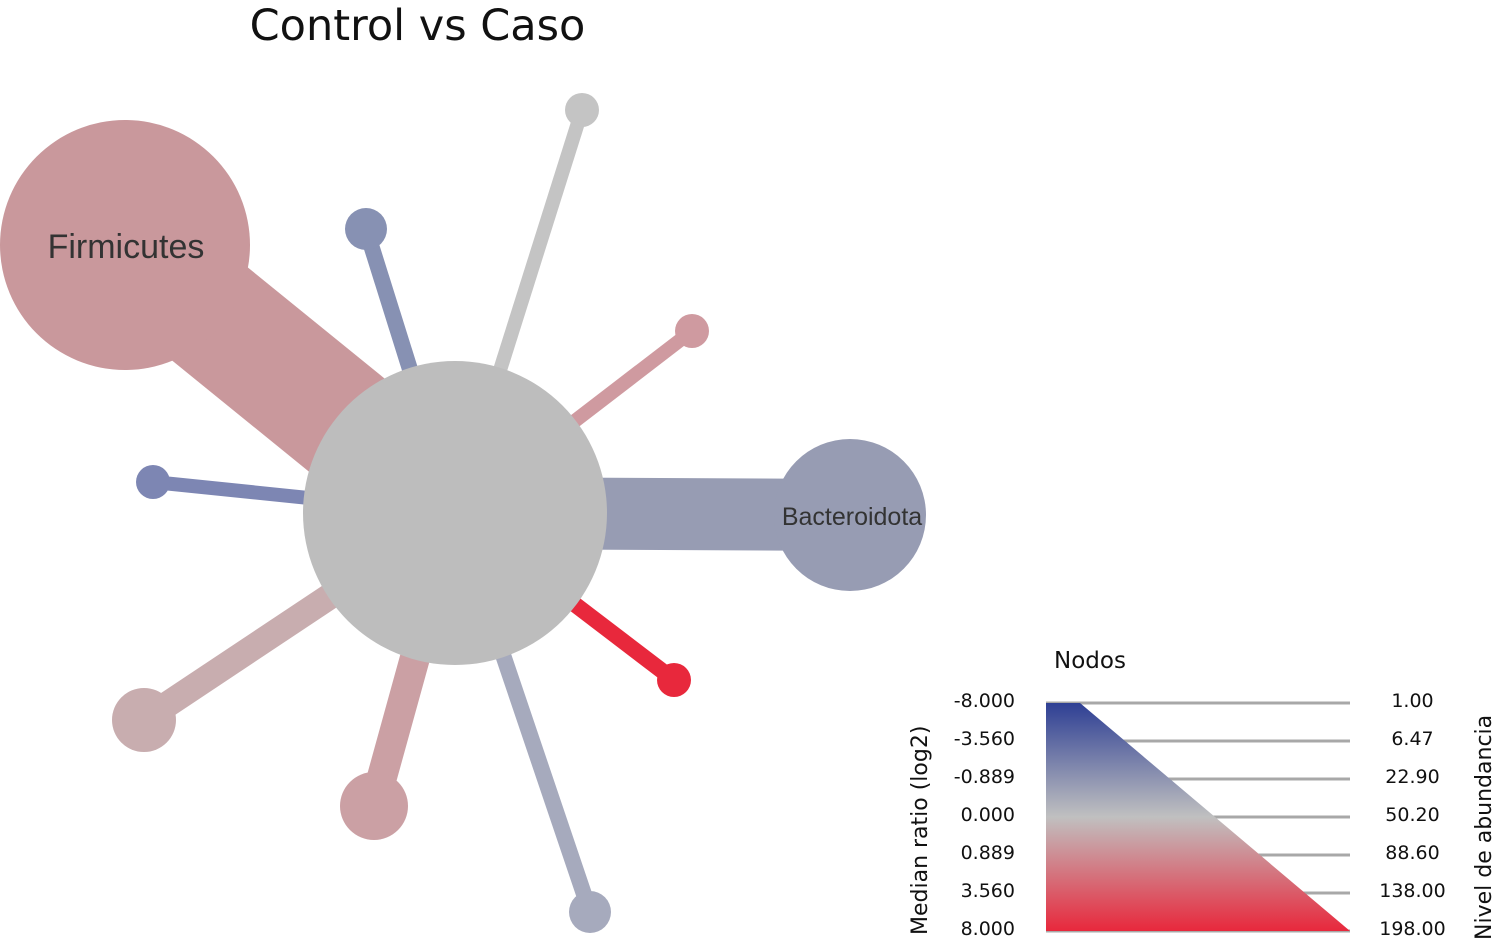  Describe the element at coordinates (1412, 853) in the screenshot. I see `abundance-label: 88.60` at that location.